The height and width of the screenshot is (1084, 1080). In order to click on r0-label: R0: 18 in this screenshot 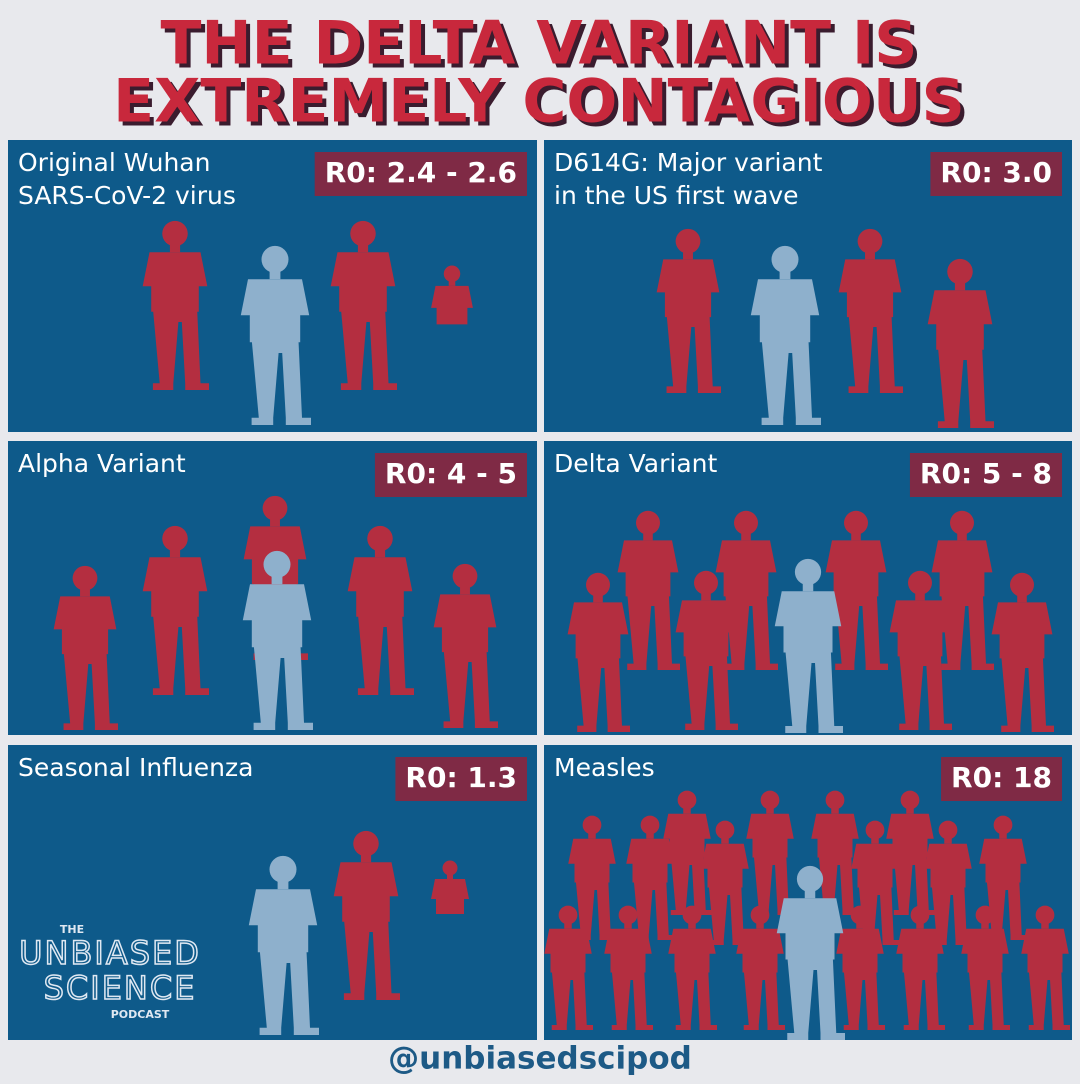, I will do `click(1001, 777)`.